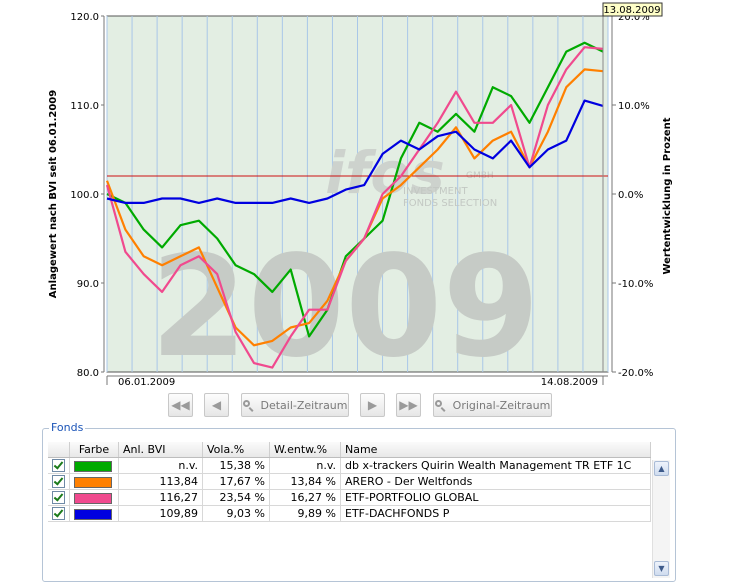  Describe the element at coordinates (440, 405) in the screenshot. I see `zoom-out-icon` at that location.